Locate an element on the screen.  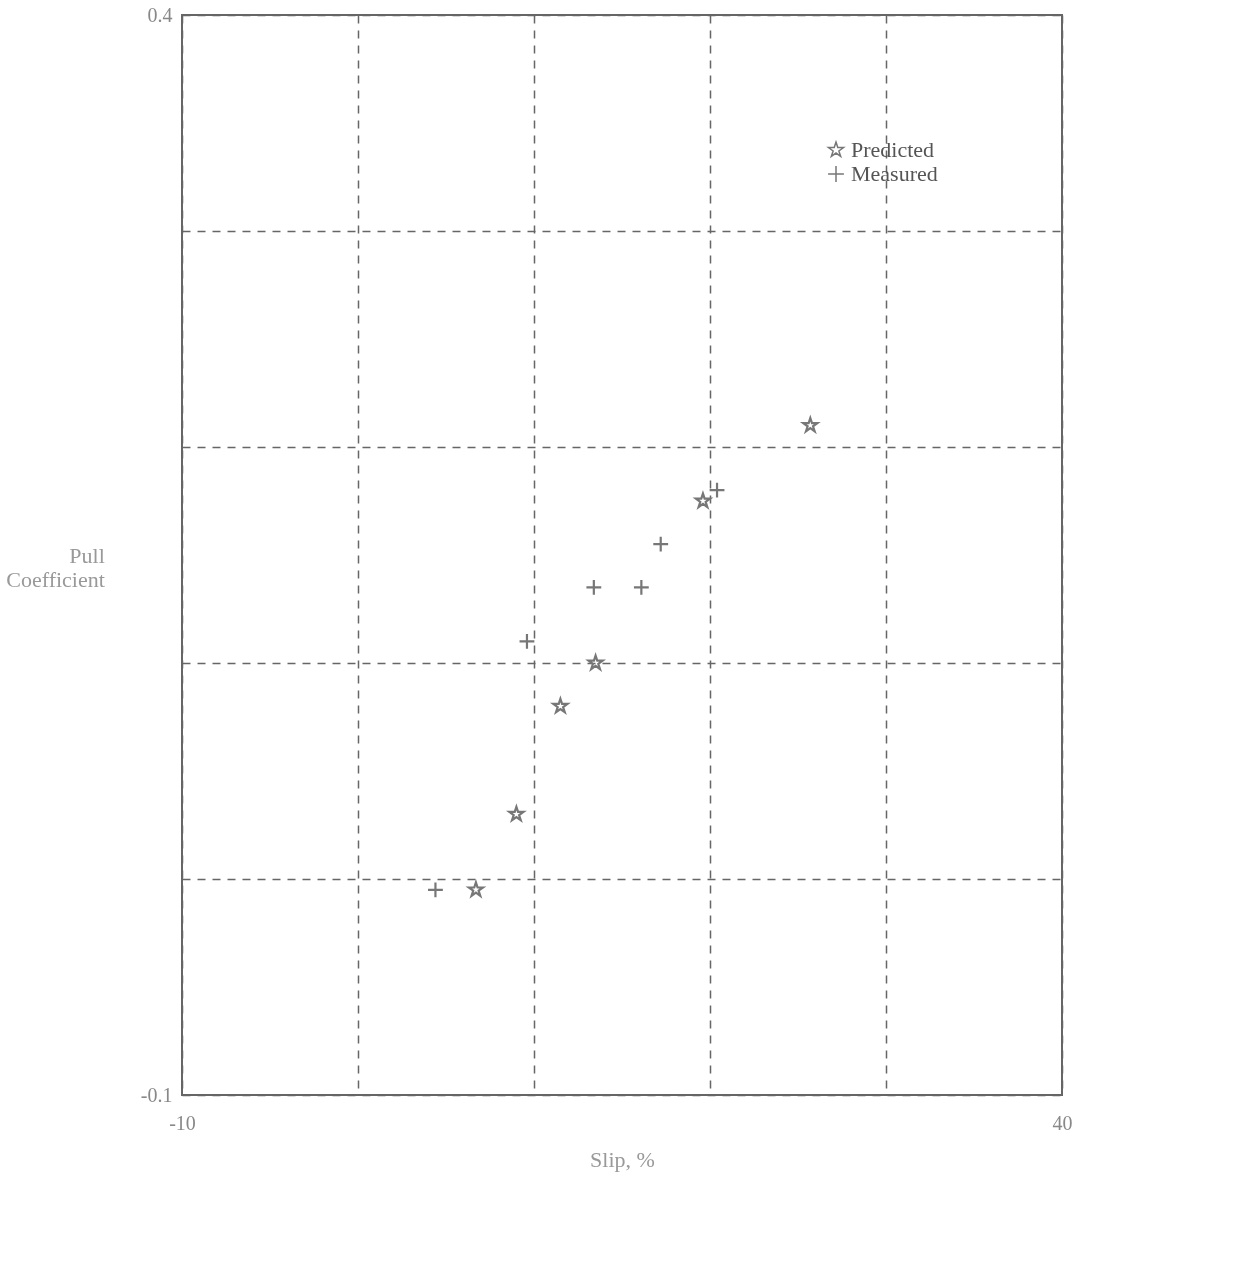
y-axis-title: Pull Coefficient is located at coordinates (55, 567).